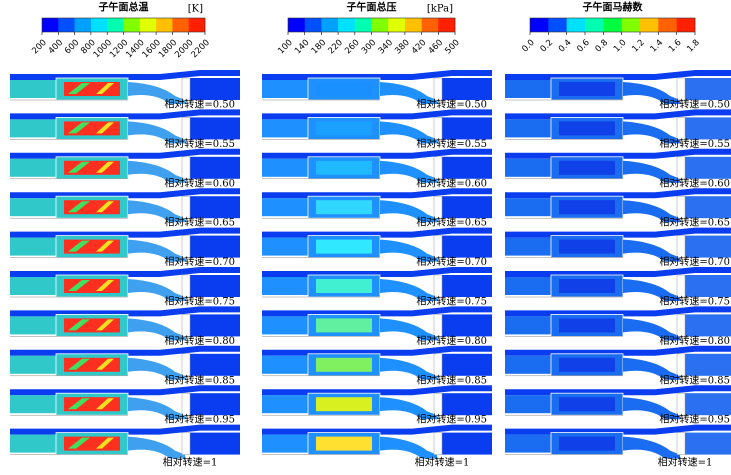 The width and height of the screenshot is (731, 475). What do you see at coordinates (199, 222) in the screenshot?
I see `row-label: 相对转速=0.65` at bounding box center [199, 222].